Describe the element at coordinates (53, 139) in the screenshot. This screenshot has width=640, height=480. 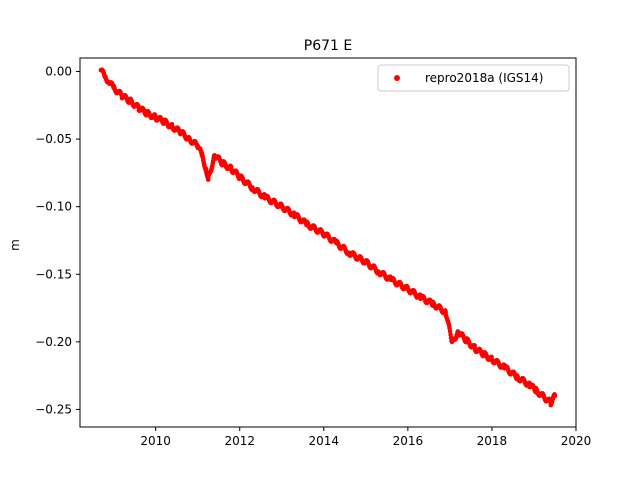
I see `y-tick-label: −0.05` at that location.